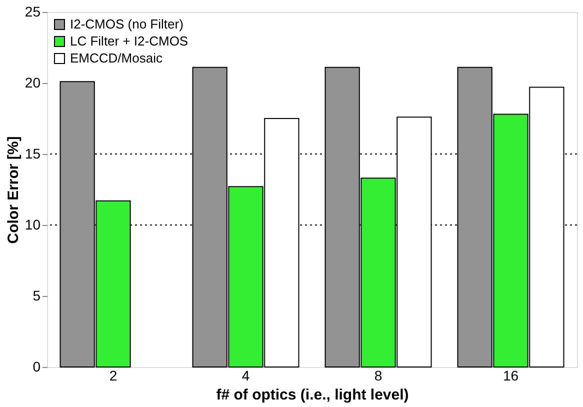  I want to click on y-axis-title: Color Error [%], so click(13, 190).